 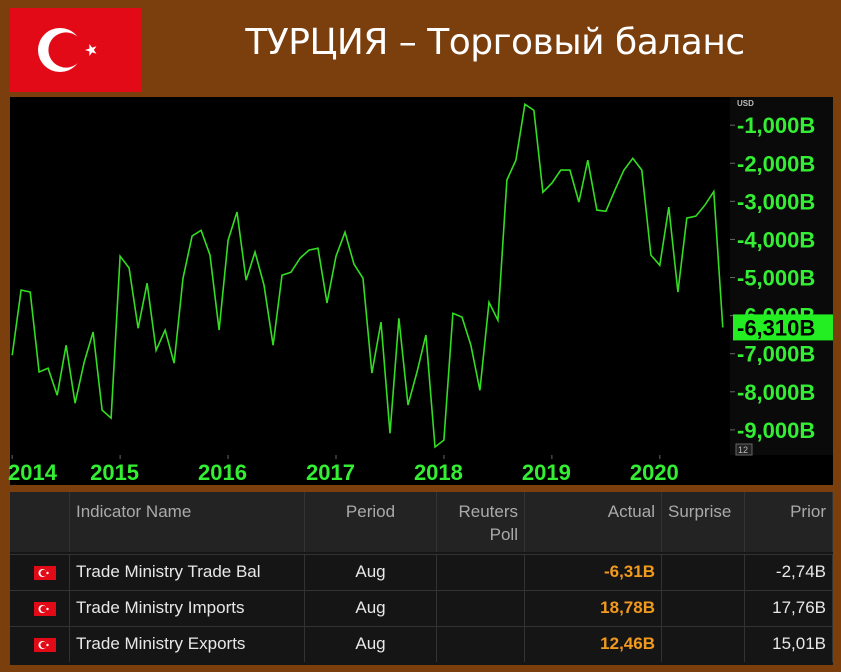 What do you see at coordinates (776, 125) in the screenshot?
I see `y-tick-label: -1,000B` at bounding box center [776, 125].